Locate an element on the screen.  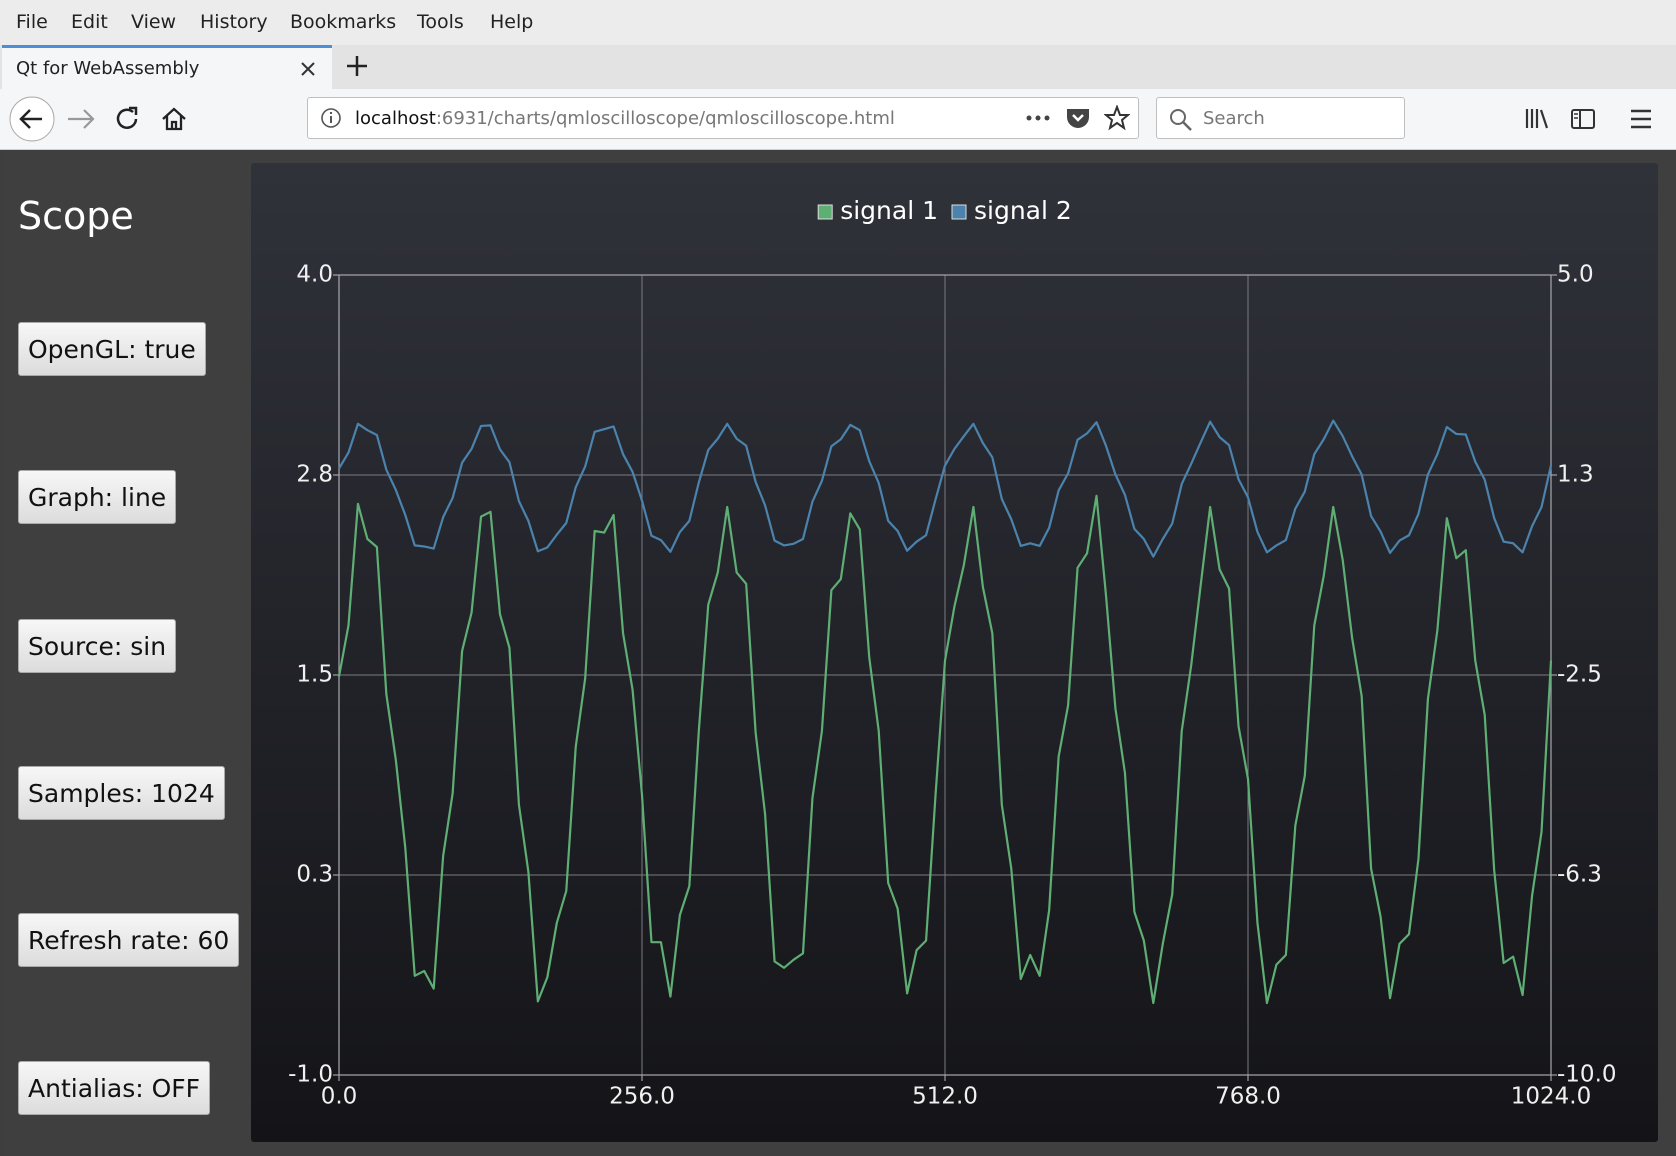
legend-item: signal 2 is located at coordinates (1012, 210).